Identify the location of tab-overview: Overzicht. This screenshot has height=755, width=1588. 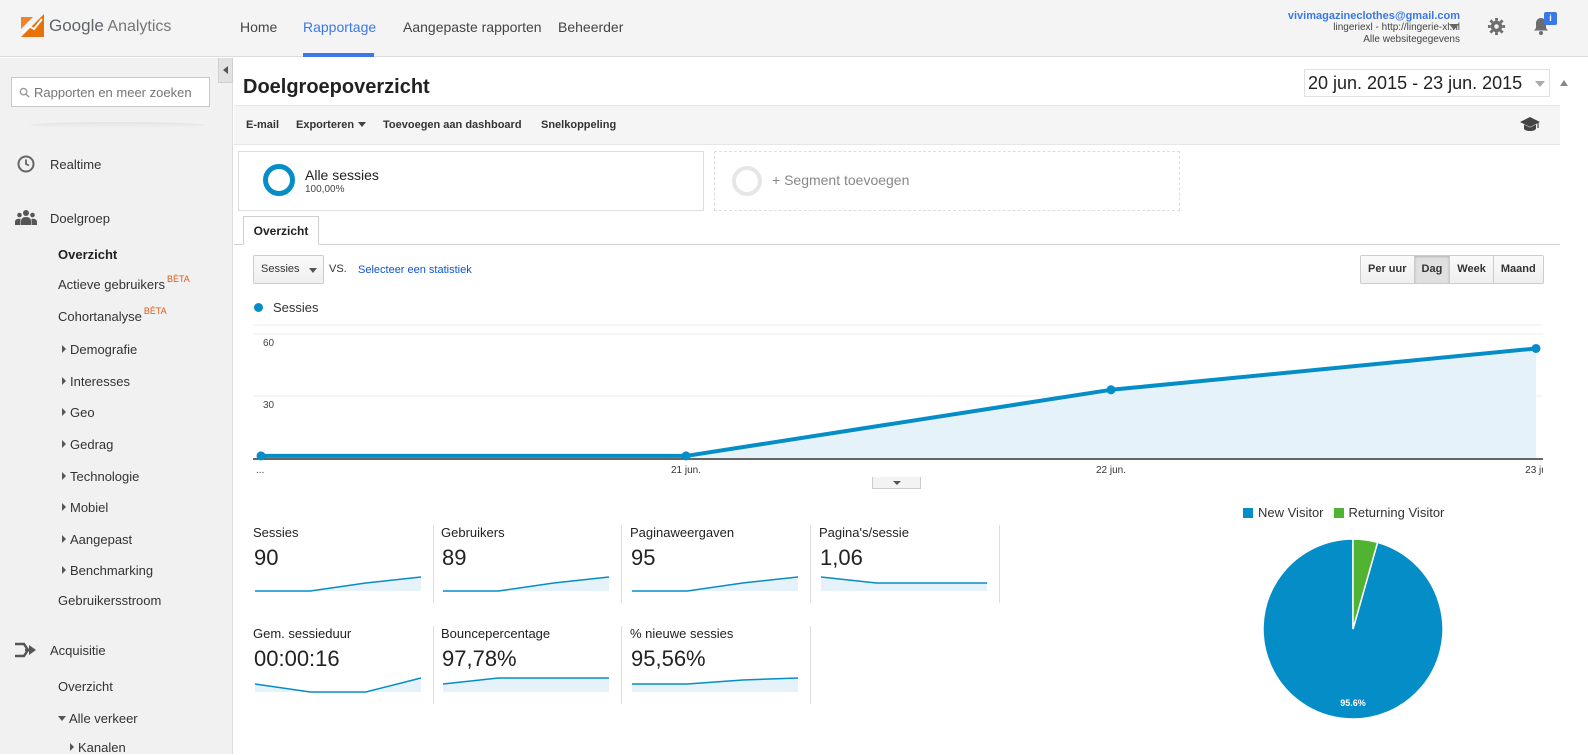
(281, 230).